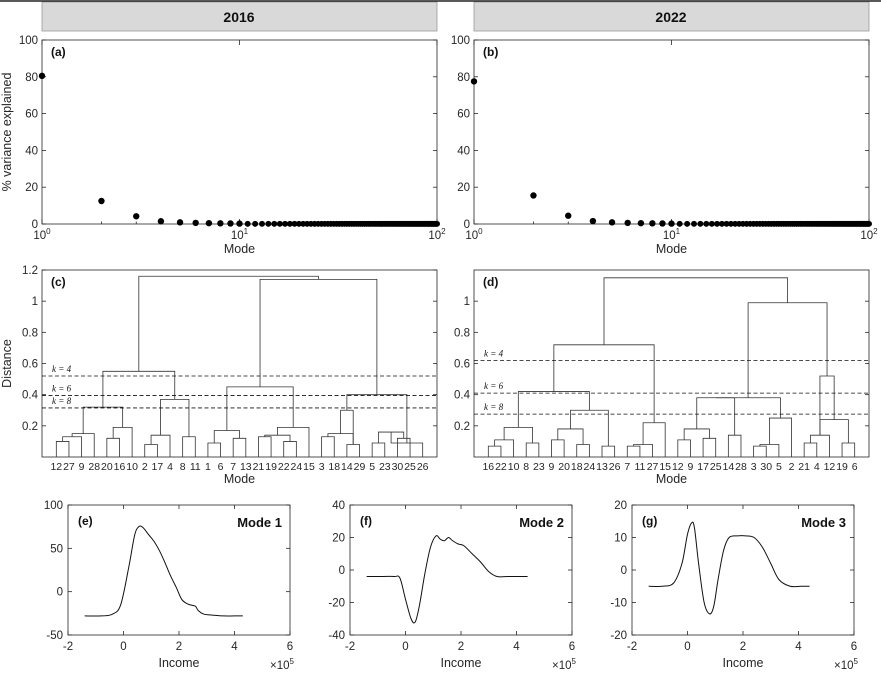 This screenshot has height=683, width=881. I want to click on y-tick-label: 60, so click(463, 115).